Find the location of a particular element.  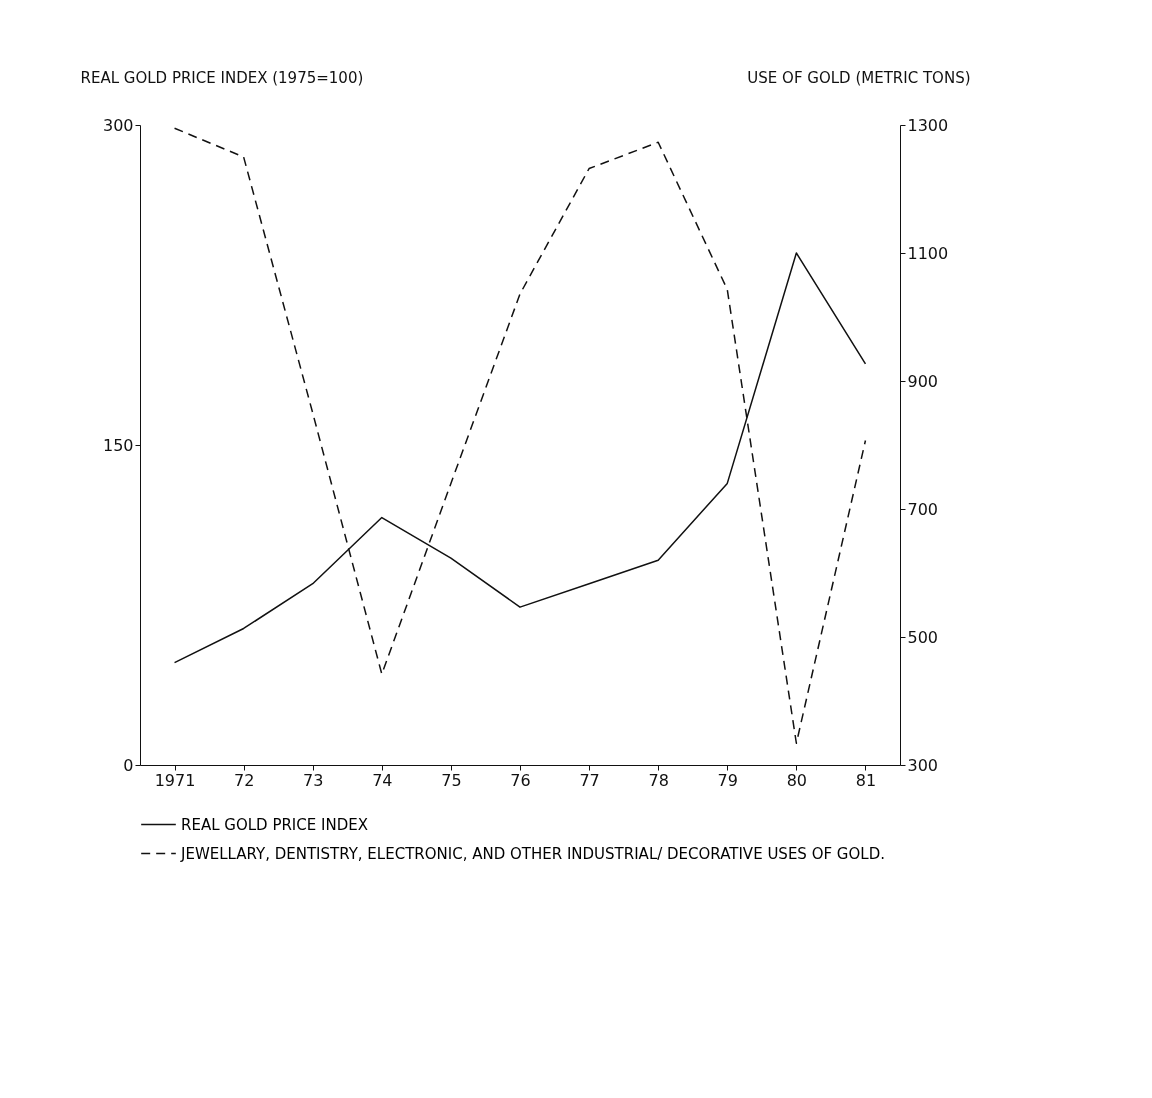

legend-label: REAL GOLD PRICE INDEX is located at coordinates (274, 824).